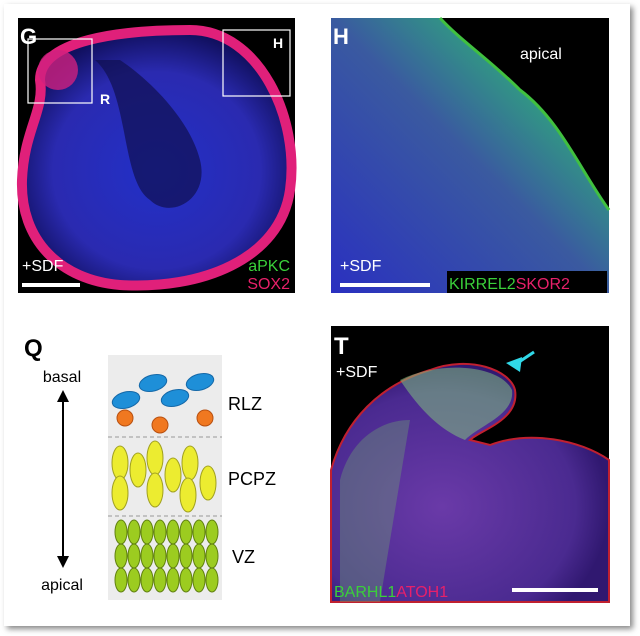  I want to click on apical-border, so click(524, 113).